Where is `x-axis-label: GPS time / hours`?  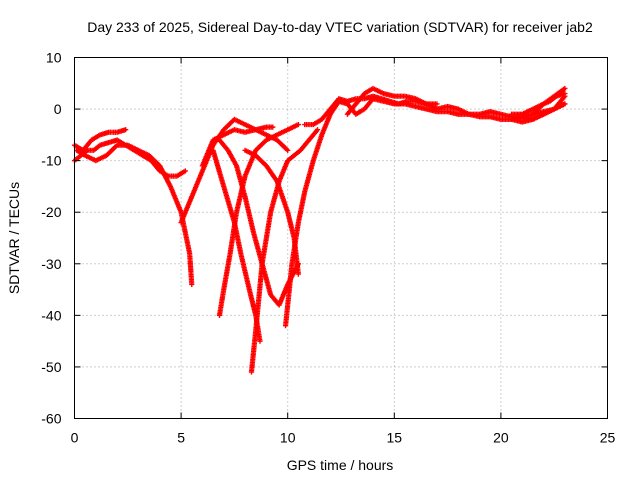 x-axis-label: GPS time / hours is located at coordinates (340, 465).